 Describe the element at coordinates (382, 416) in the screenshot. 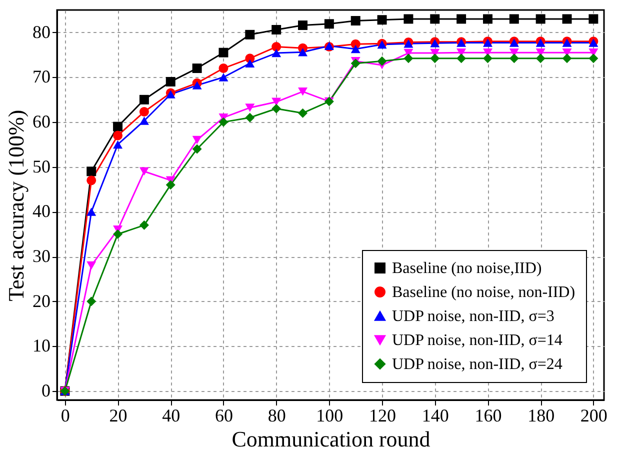

I see `x-tick-label: 120` at that location.